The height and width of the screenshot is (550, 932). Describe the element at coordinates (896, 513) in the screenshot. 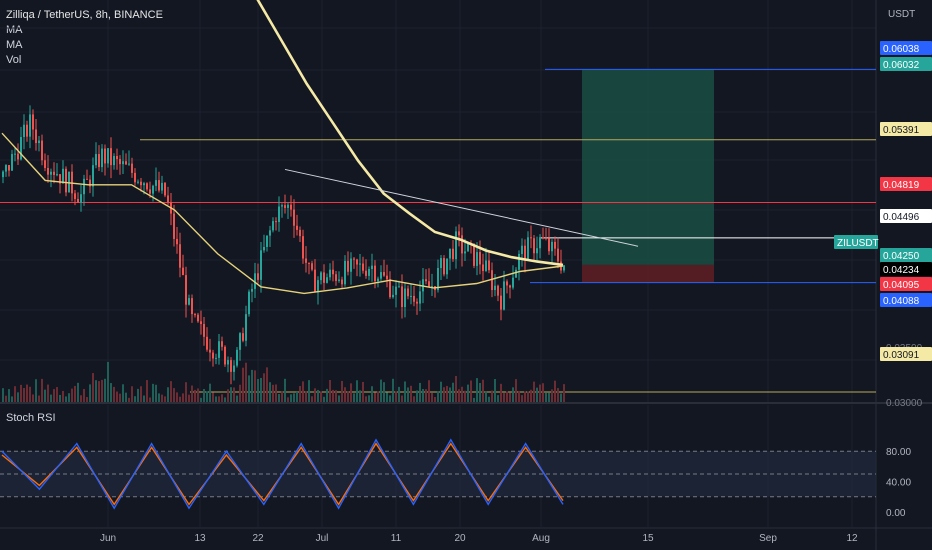

I see `rsi-tick-label: 0.00` at that location.